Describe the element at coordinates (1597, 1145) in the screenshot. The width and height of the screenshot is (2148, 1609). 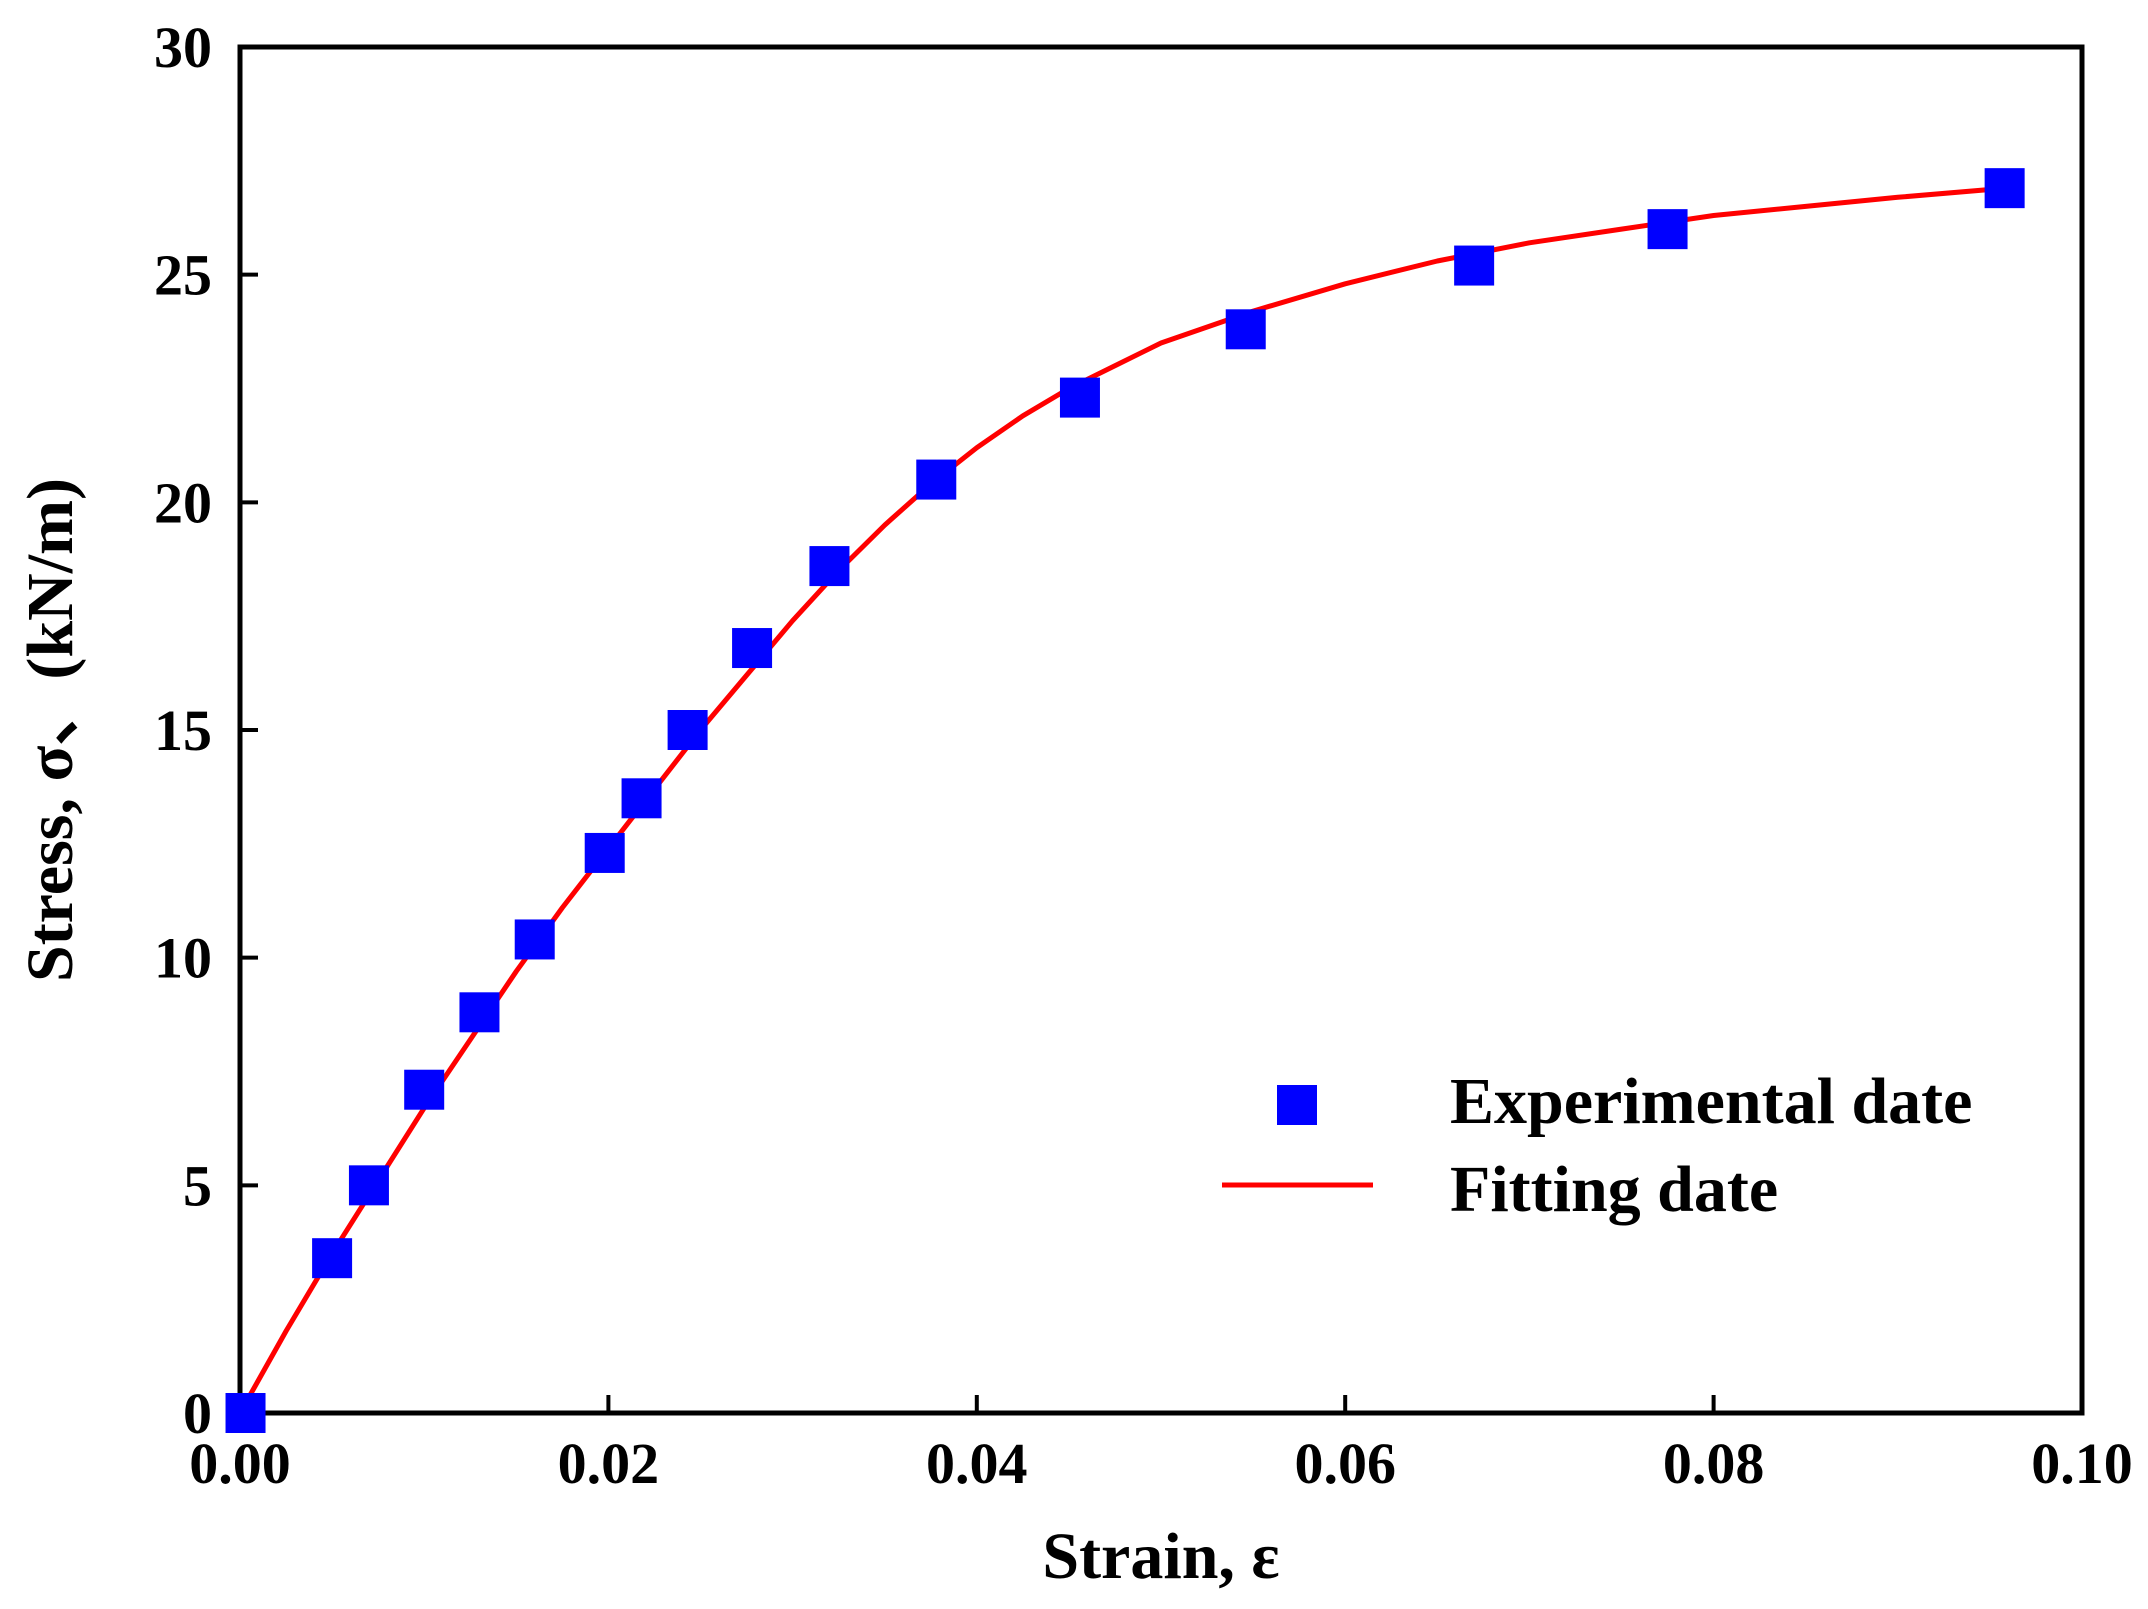
I see `legend: Experimental date Fitting date` at that location.